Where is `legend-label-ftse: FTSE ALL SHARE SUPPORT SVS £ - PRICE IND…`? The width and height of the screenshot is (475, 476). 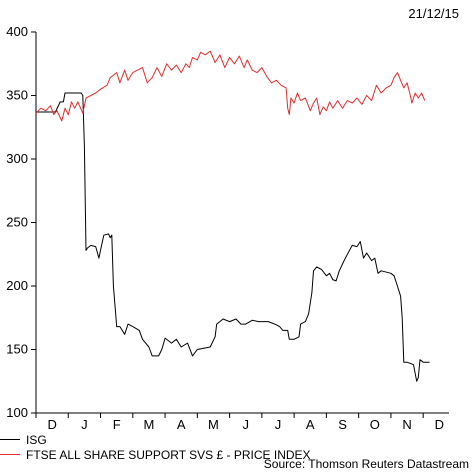
legend-label-ftse: FTSE ALL SHARE SUPPORT SVS £ - PRICE IND… is located at coordinates (168, 454).